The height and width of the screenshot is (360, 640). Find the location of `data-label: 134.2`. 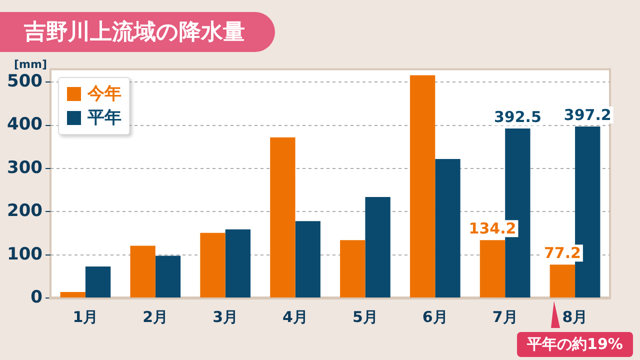

data-label: 134.2 is located at coordinates (492, 228).